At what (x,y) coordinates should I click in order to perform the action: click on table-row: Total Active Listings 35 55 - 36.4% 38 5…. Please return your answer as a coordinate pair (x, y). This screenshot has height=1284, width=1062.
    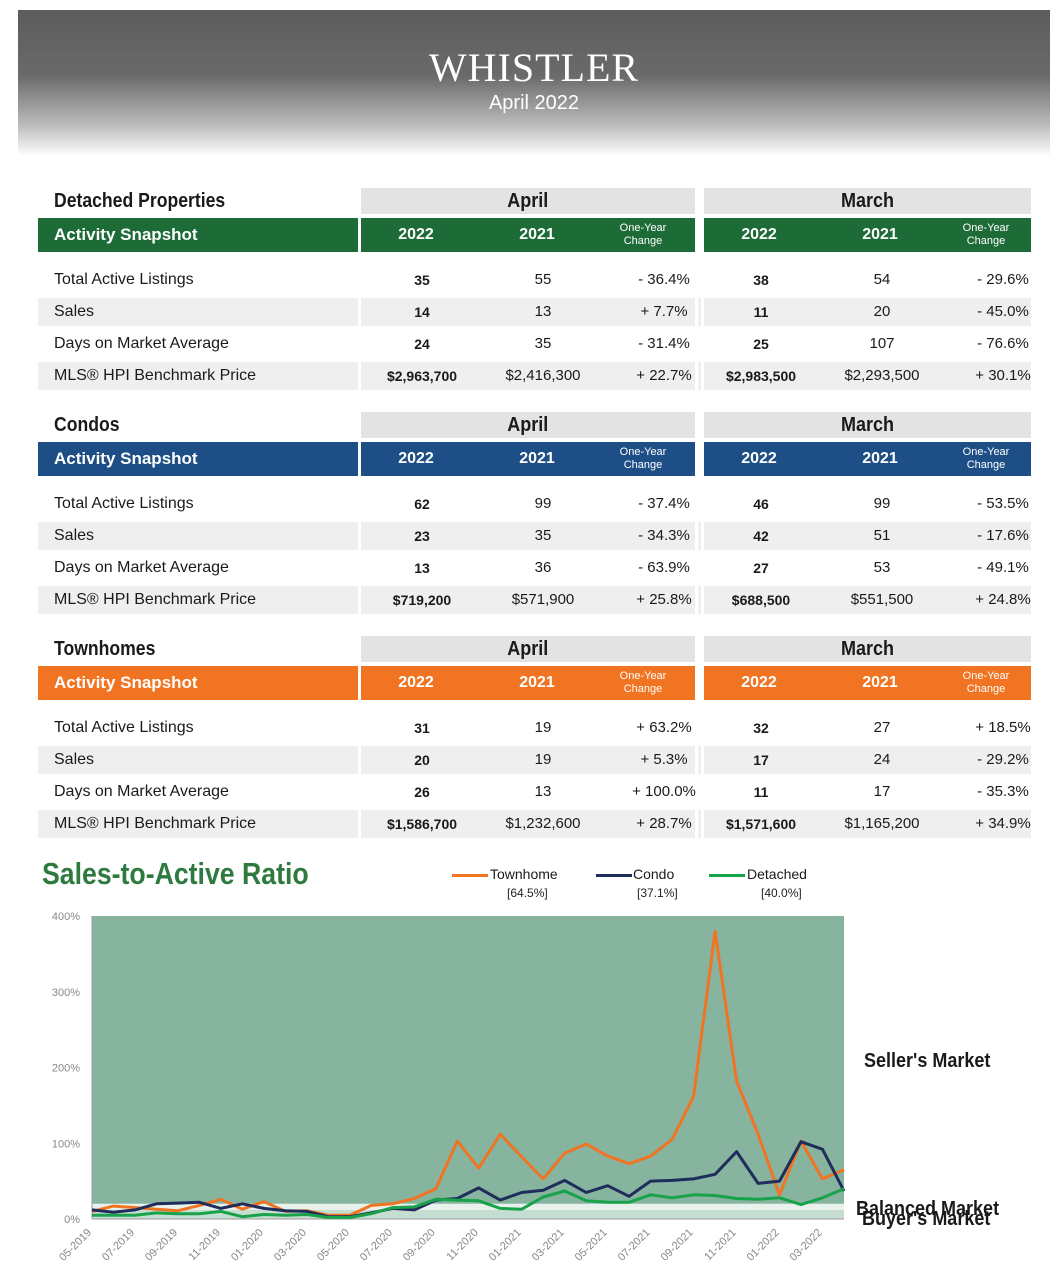
    Looking at the image, I should click on (534, 280).